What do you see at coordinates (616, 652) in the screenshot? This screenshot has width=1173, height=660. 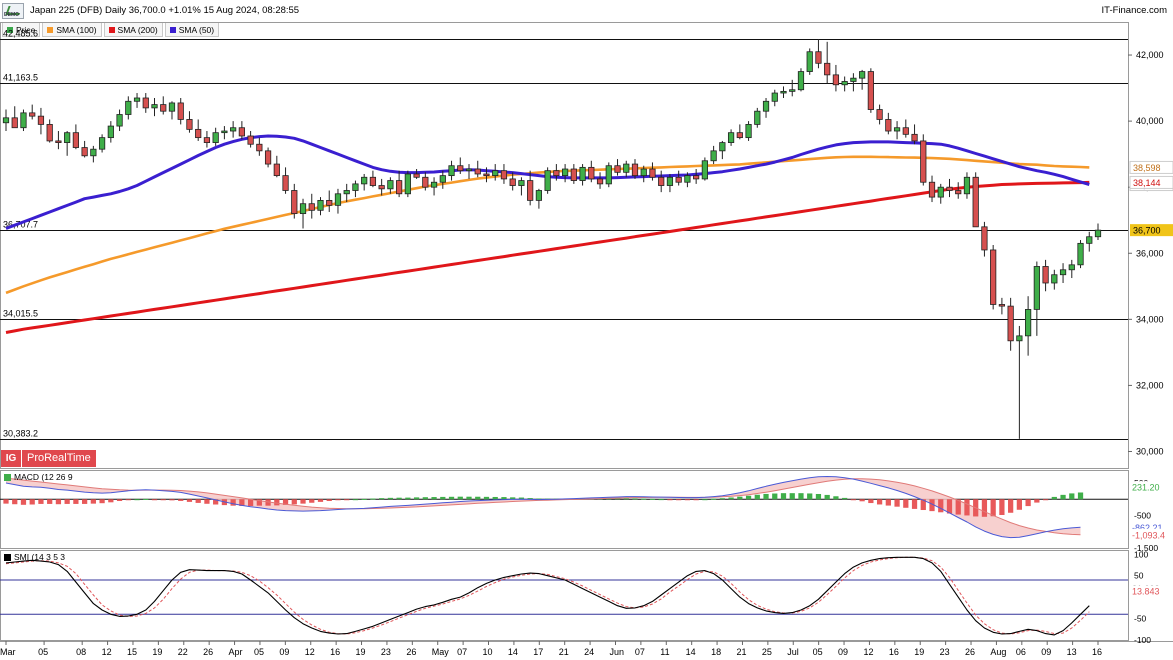 I see `x-axis-label: Jun` at bounding box center [616, 652].